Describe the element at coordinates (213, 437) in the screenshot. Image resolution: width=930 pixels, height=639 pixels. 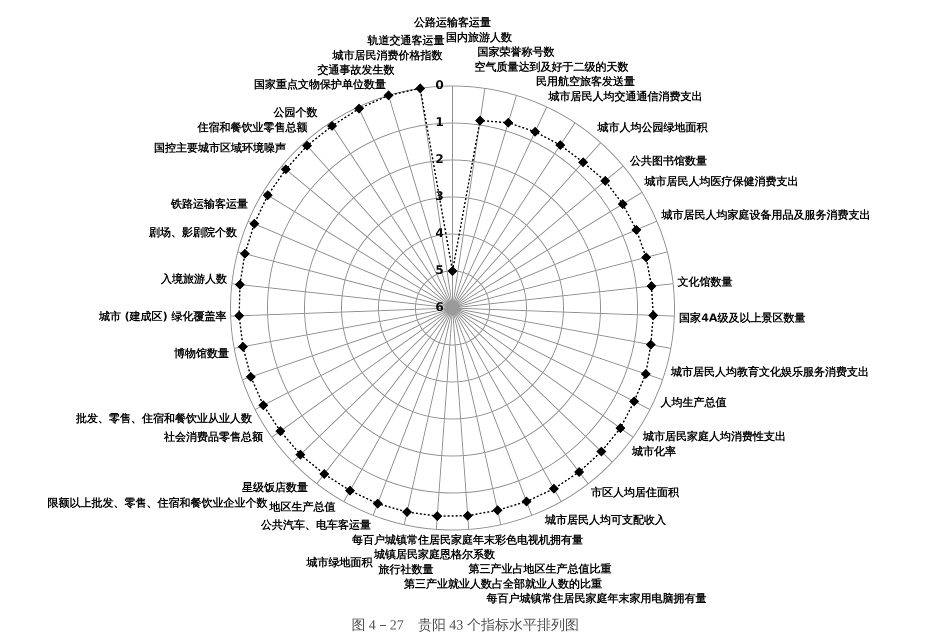
I see `spoke-label: 社会消费品零售总额` at that location.